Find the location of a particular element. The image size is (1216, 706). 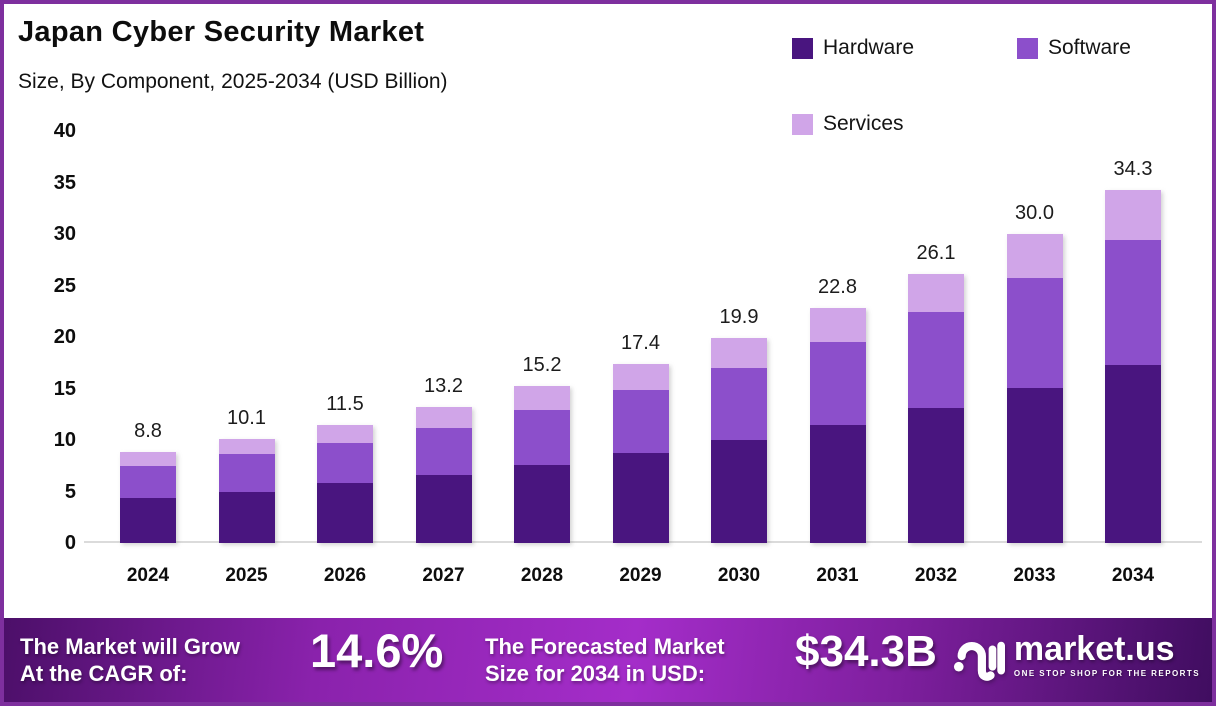

legend-item-services: Services is located at coordinates (848, 124).